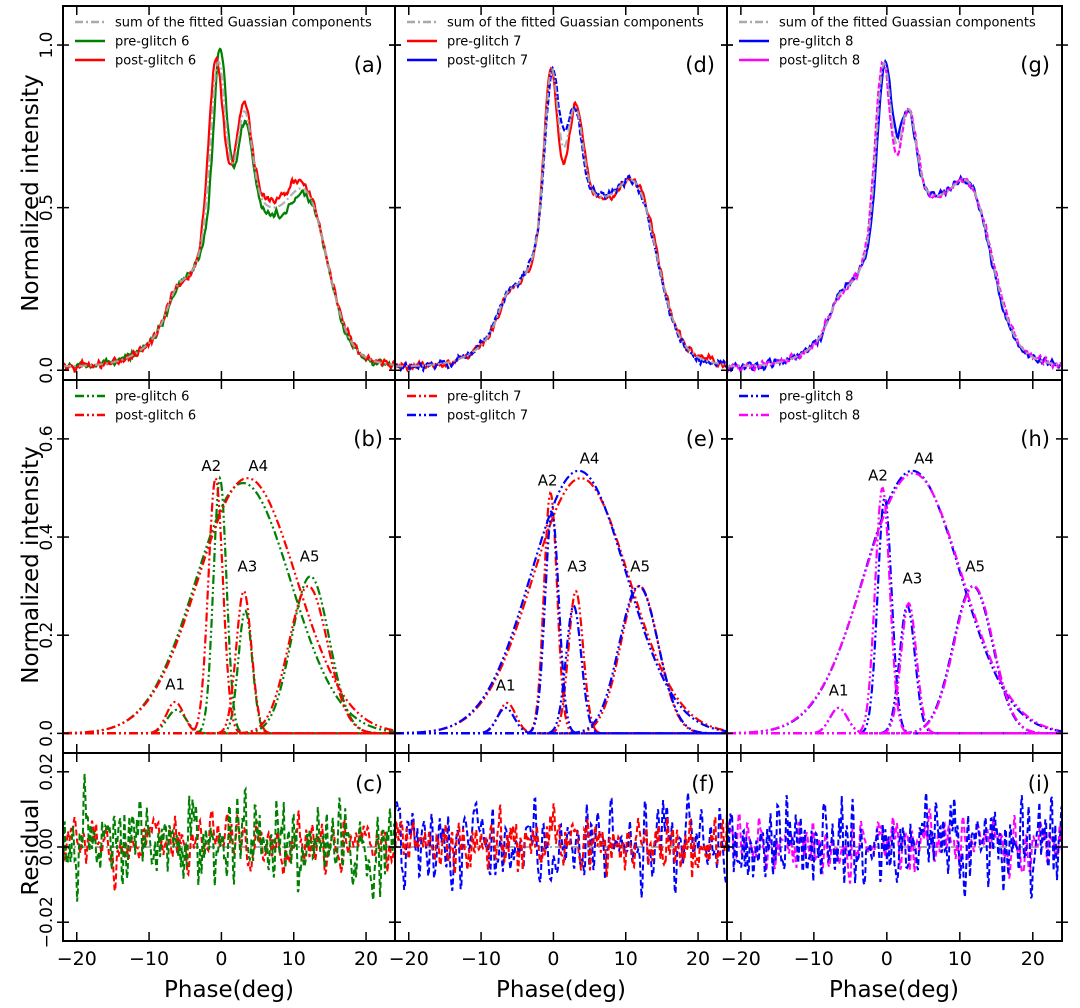 The image size is (1080, 1008). What do you see at coordinates (960, 959) in the screenshot?
I see `x-tick-label: 10` at bounding box center [960, 959].